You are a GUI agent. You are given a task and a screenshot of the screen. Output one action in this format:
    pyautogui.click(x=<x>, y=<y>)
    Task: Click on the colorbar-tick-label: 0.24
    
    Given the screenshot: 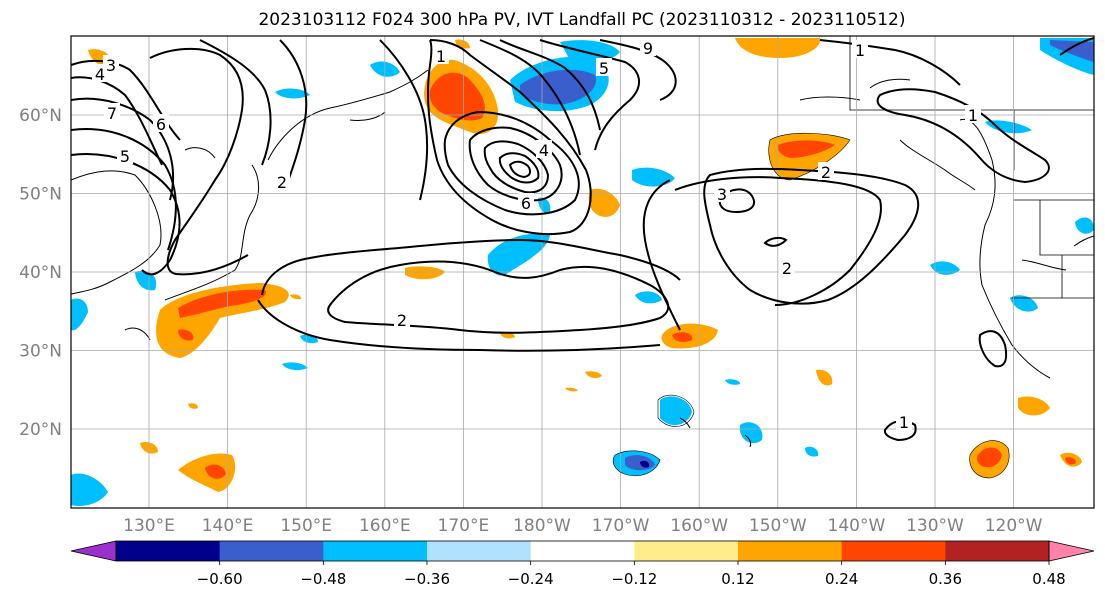 What is the action you would take?
    pyautogui.click(x=841, y=579)
    